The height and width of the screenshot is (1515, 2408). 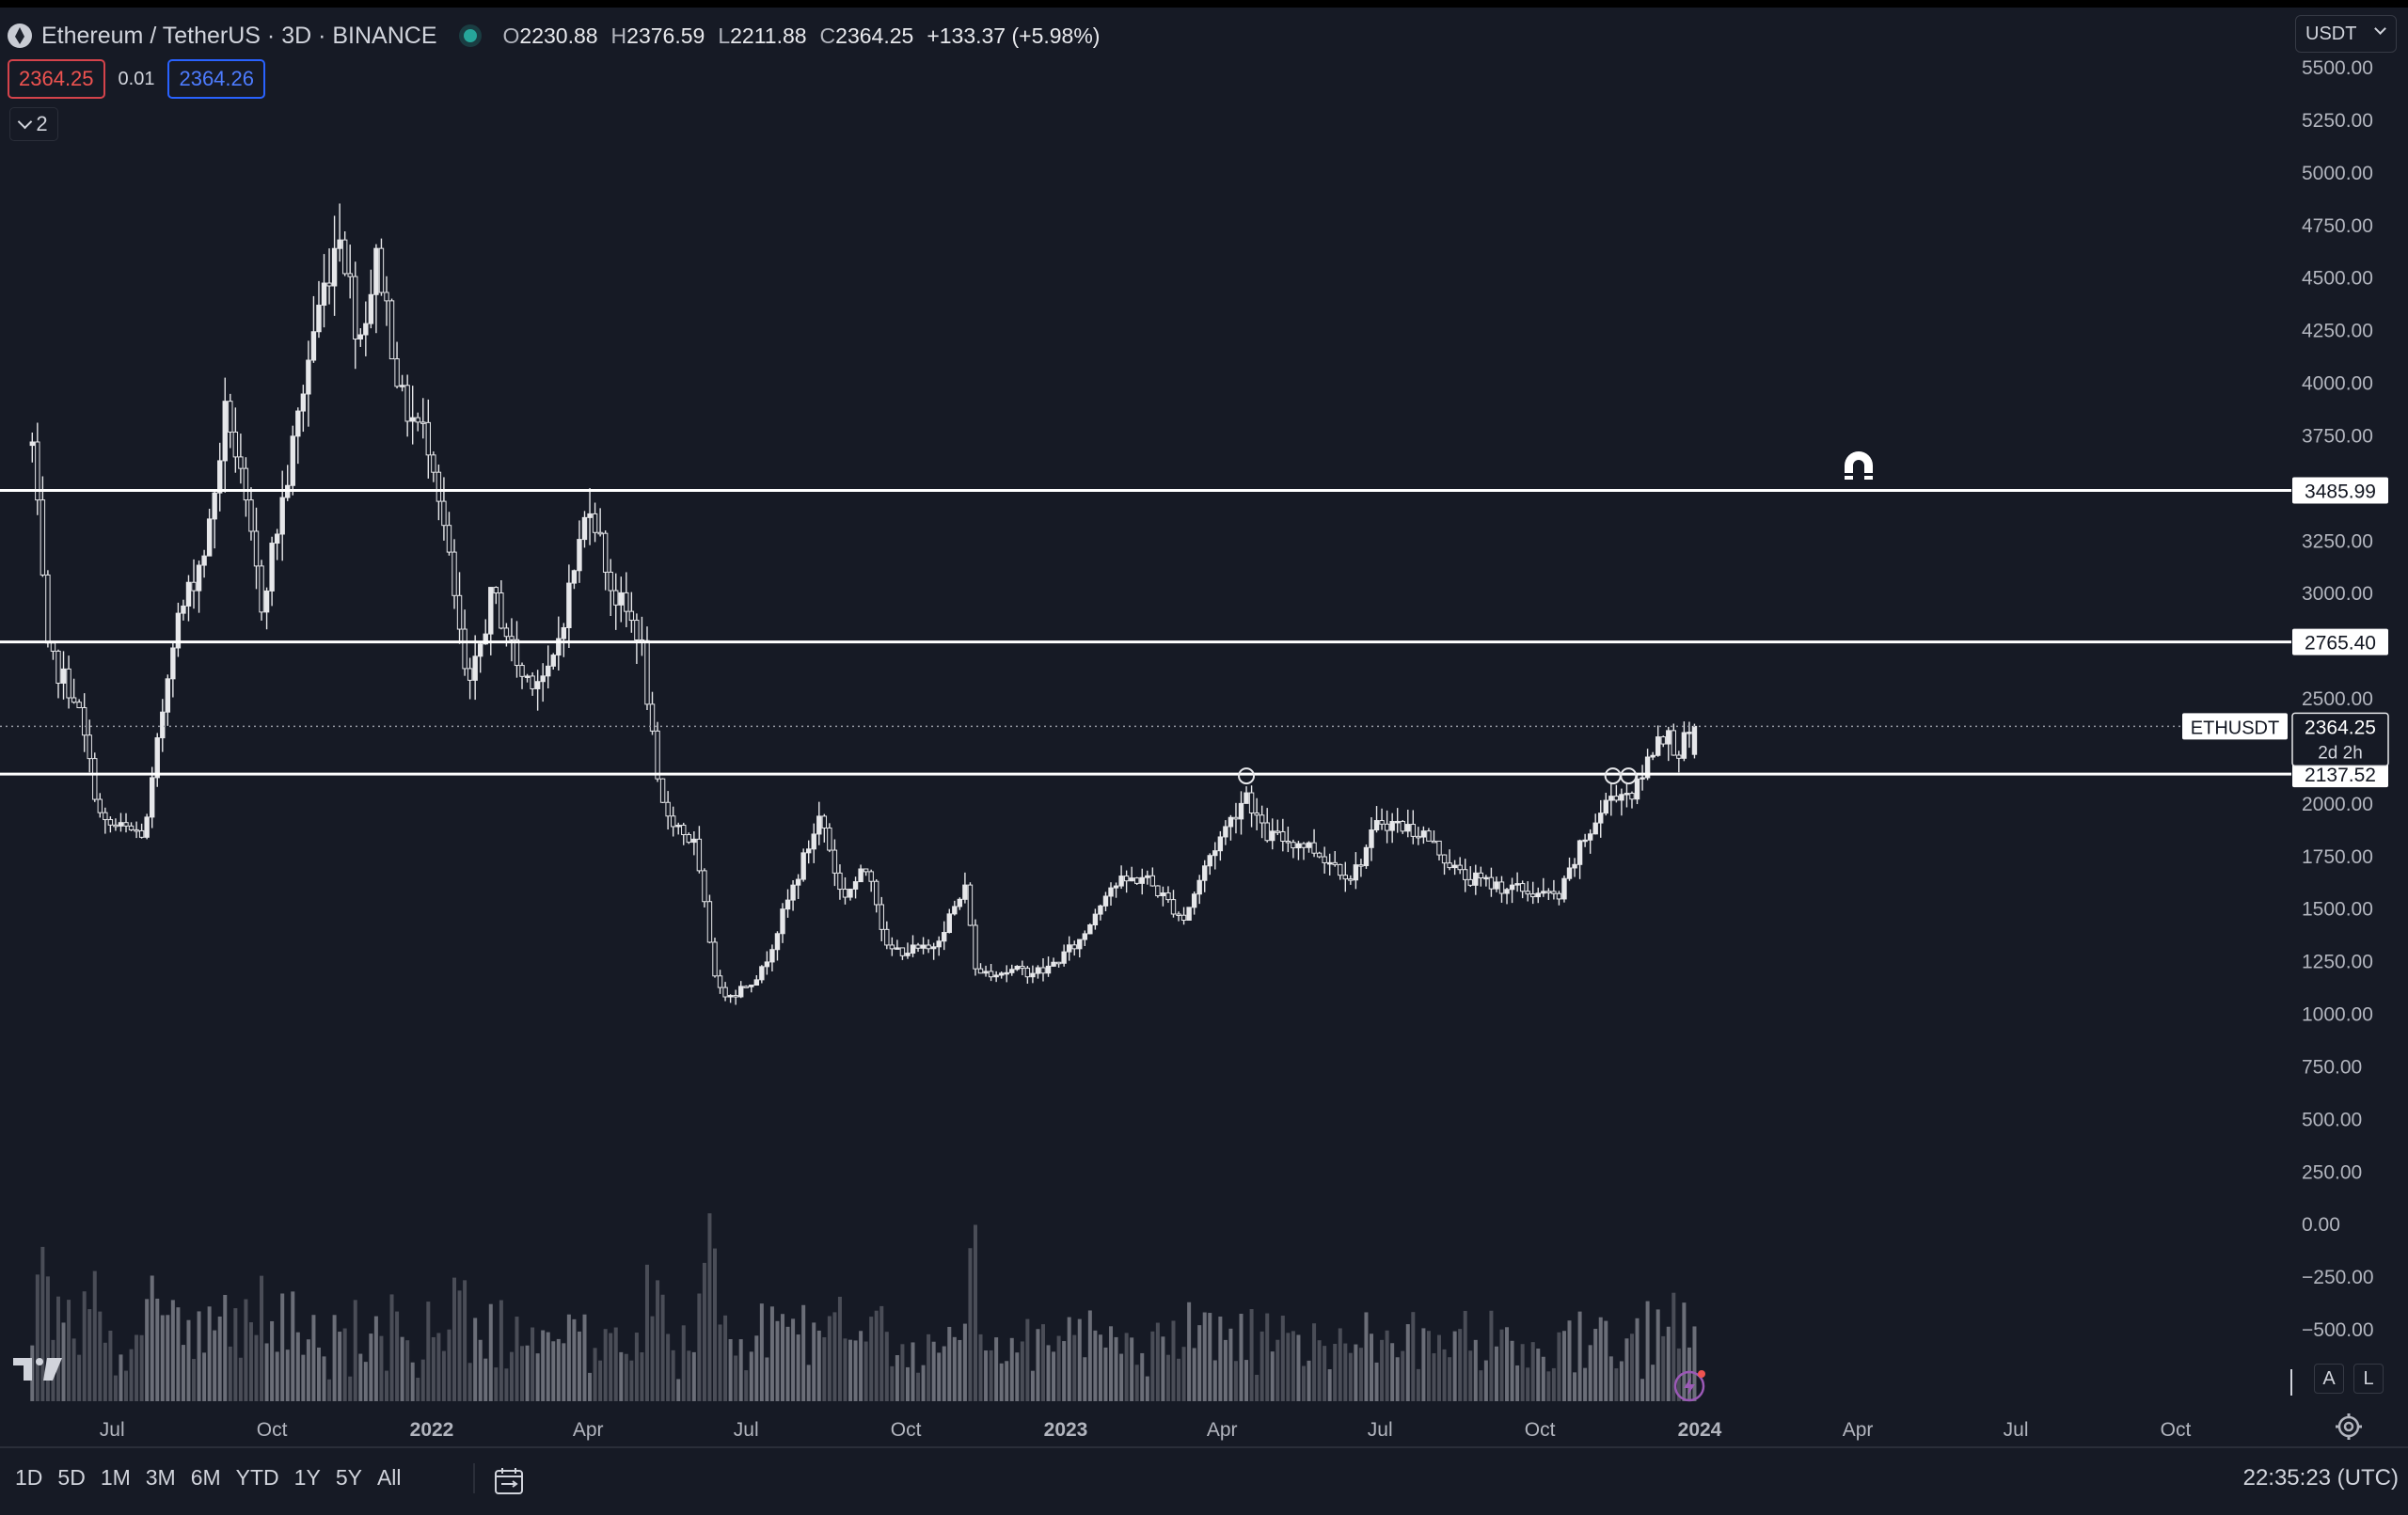 I want to click on settings-gear-icon, so click(x=2349, y=1427).